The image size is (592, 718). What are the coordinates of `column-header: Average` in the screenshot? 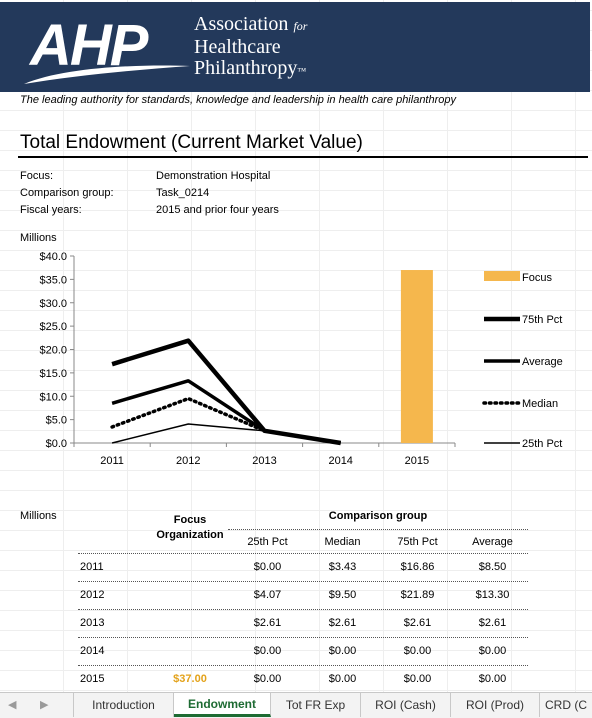 It's located at (492, 542).